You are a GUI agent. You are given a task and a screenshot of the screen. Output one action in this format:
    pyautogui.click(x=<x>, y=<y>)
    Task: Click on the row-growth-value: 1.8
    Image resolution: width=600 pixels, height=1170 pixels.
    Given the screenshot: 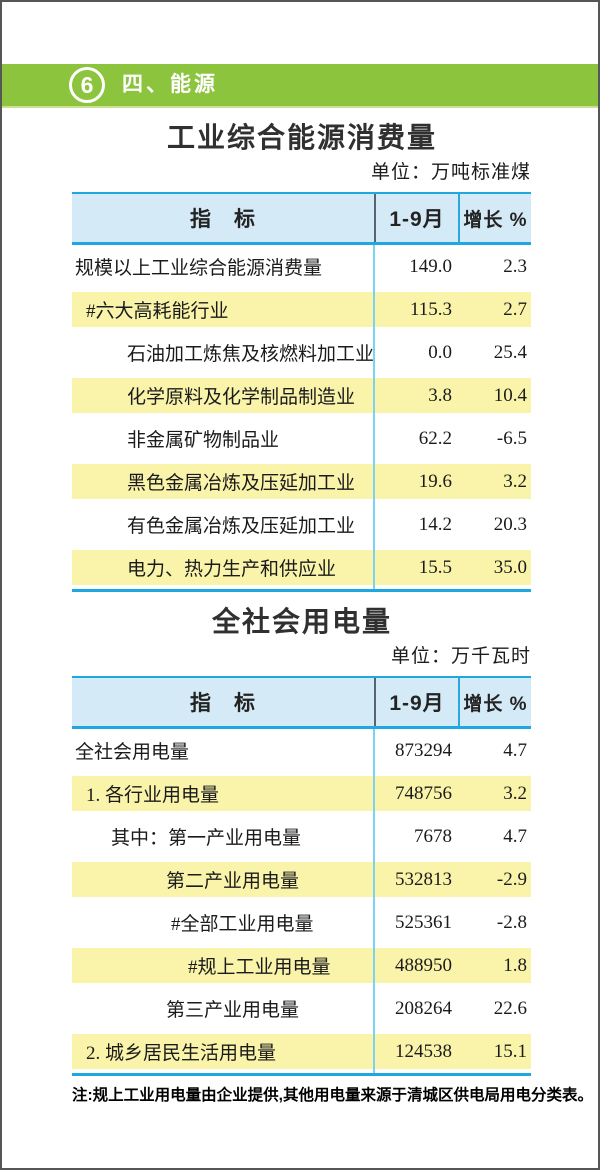 What is the action you would take?
    pyautogui.click(x=515, y=965)
    